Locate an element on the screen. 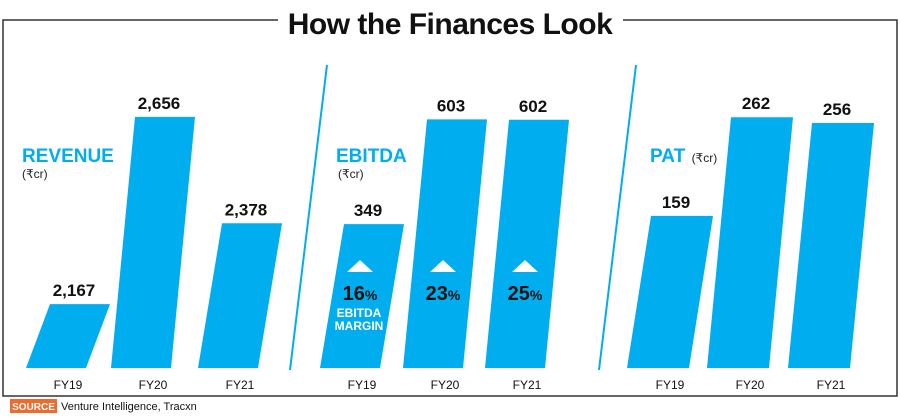 The height and width of the screenshot is (420, 900). margin-value: 25 is located at coordinates (519, 294).